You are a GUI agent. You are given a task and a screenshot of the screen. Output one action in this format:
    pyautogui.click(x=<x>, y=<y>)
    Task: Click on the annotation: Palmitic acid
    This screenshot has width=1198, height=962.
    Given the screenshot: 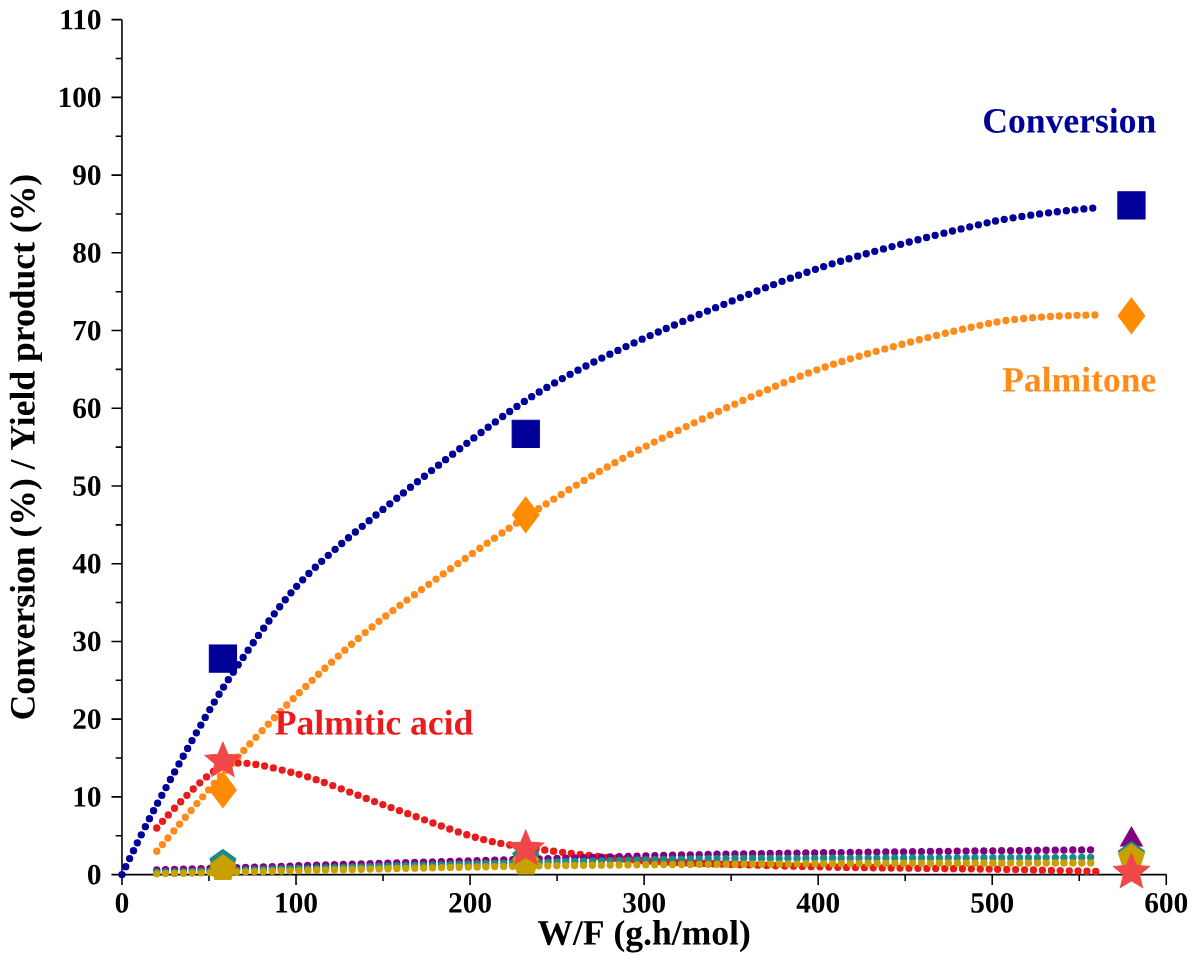 What is the action you would take?
    pyautogui.click(x=374, y=722)
    